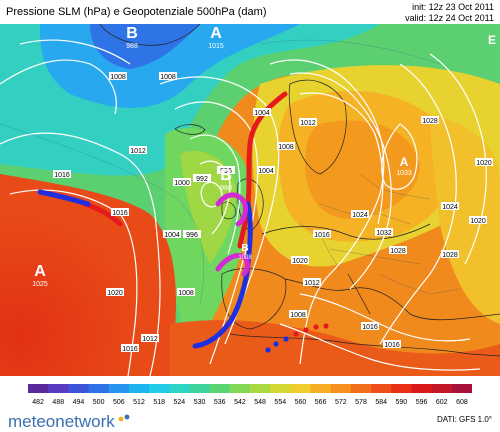 This screenshot has width=500, height=432. What do you see at coordinates (464, 419) in the screenshot?
I see `data-credit: DATI: GFS 1.0°` at bounding box center [464, 419].